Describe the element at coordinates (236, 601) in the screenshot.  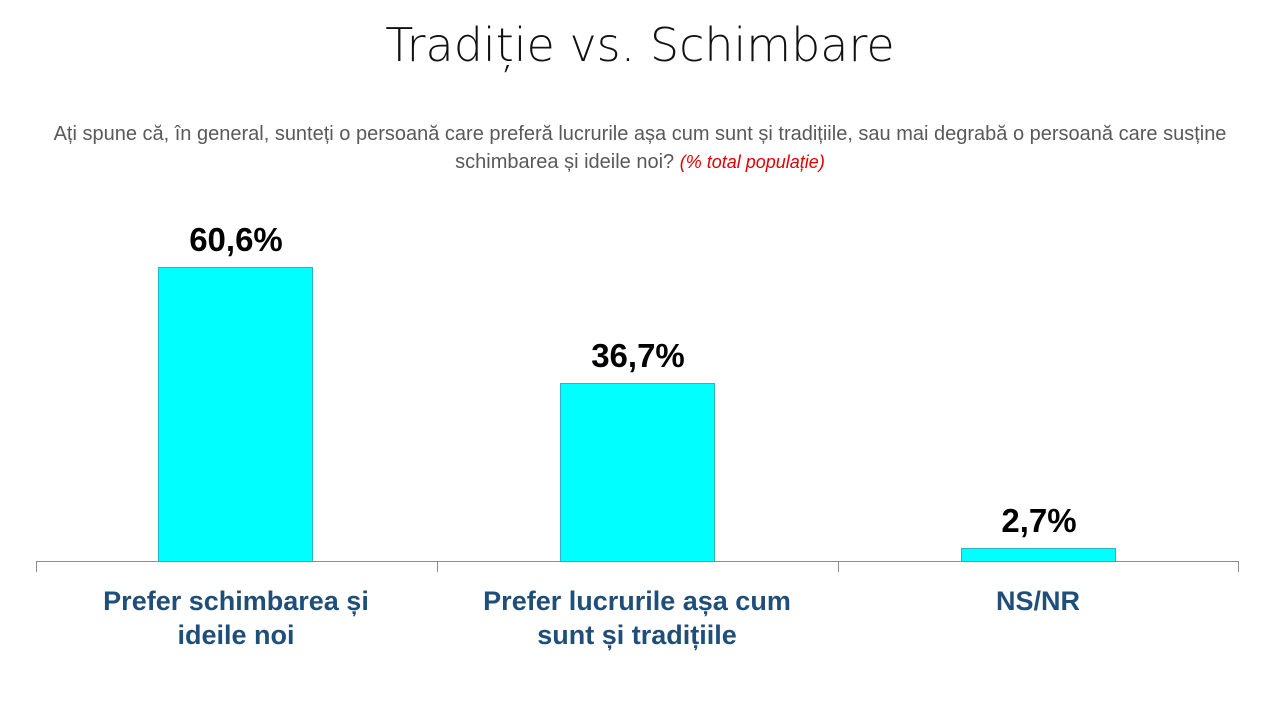
I see `category-label-line: Prefer schimbarea și` at that location.